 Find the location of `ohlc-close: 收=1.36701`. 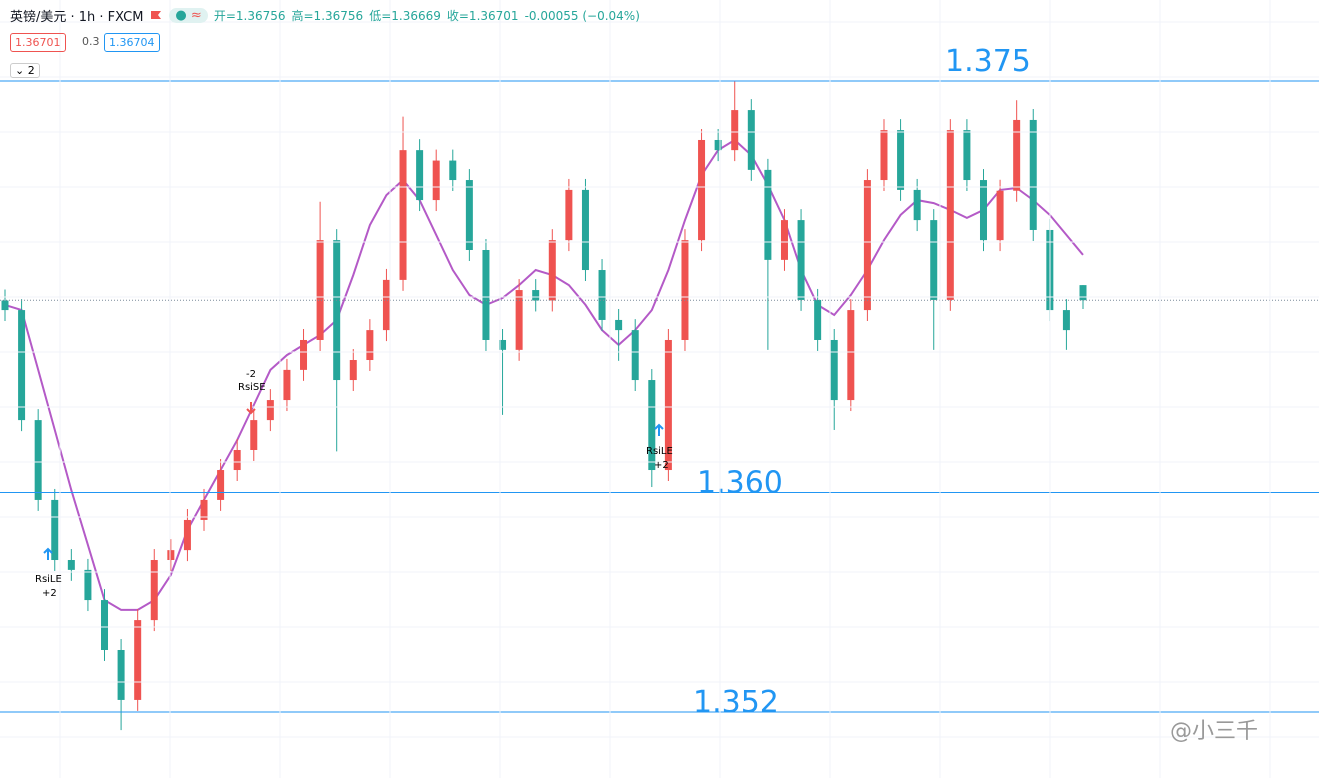

ohlc-close: 收=1.36701 is located at coordinates (482, 16).